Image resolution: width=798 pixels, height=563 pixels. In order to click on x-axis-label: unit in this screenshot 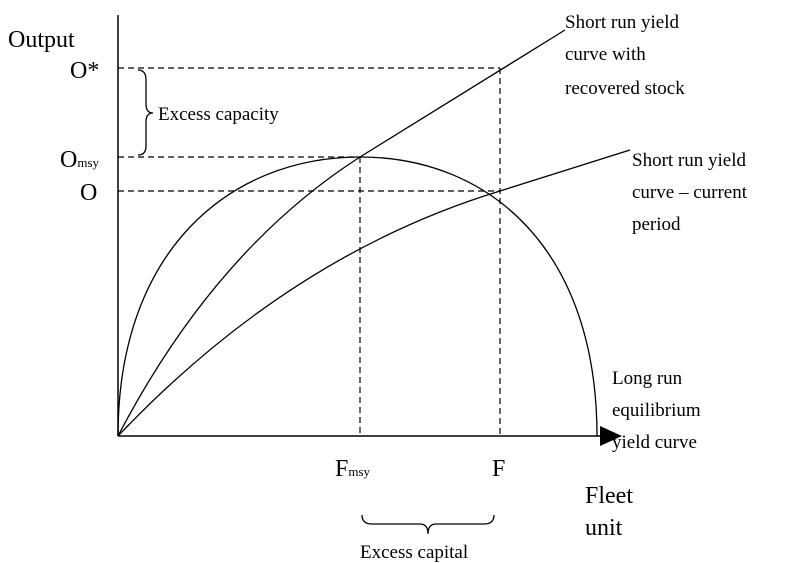, I will do `click(604, 528)`.